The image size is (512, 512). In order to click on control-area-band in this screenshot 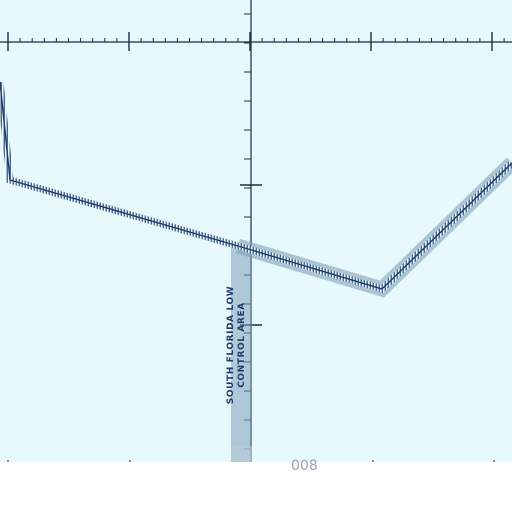, I will do `click(241, 354)`.